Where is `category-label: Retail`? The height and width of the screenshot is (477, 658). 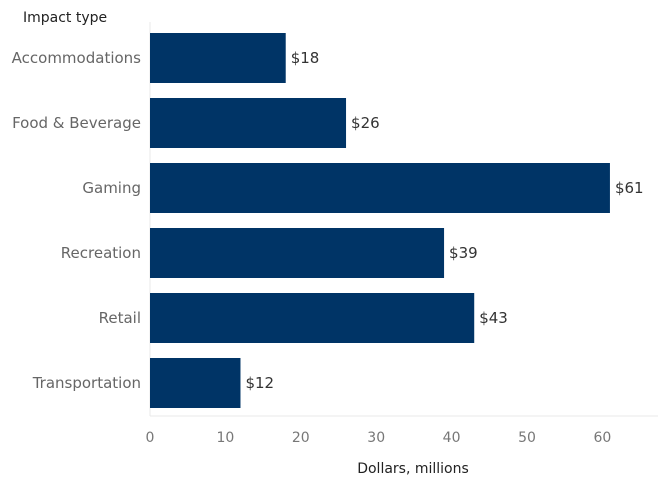
category-label: Retail is located at coordinates (120, 318).